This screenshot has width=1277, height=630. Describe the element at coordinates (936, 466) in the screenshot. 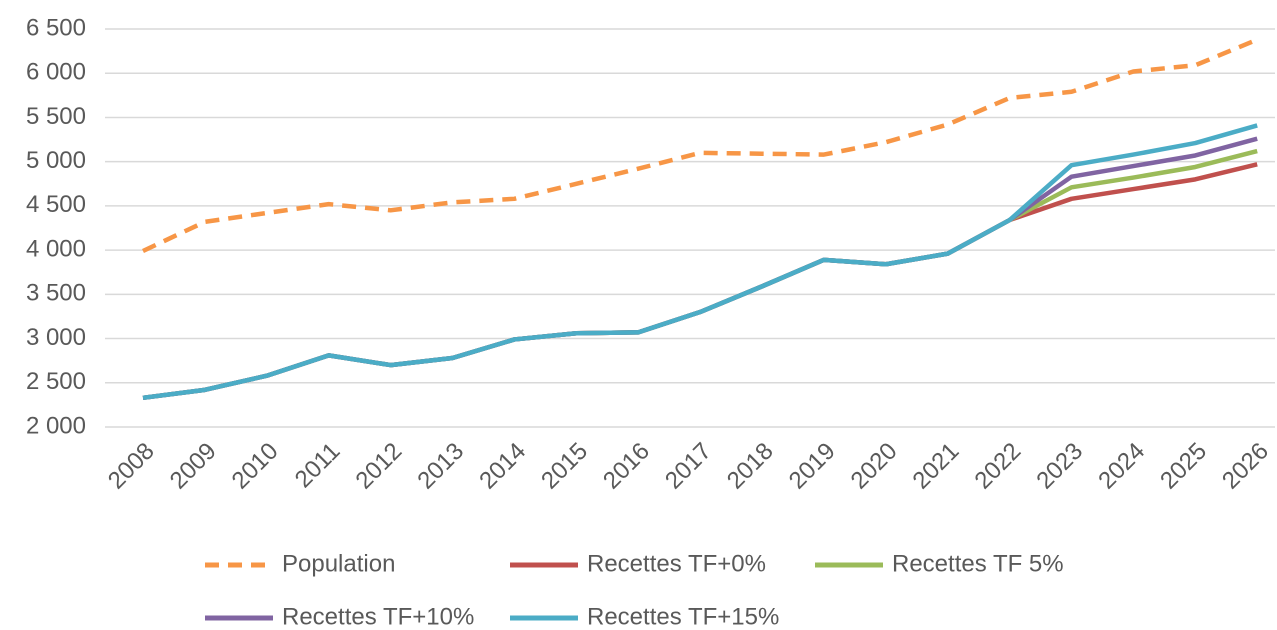

I see `x-tick-label: 2021` at that location.